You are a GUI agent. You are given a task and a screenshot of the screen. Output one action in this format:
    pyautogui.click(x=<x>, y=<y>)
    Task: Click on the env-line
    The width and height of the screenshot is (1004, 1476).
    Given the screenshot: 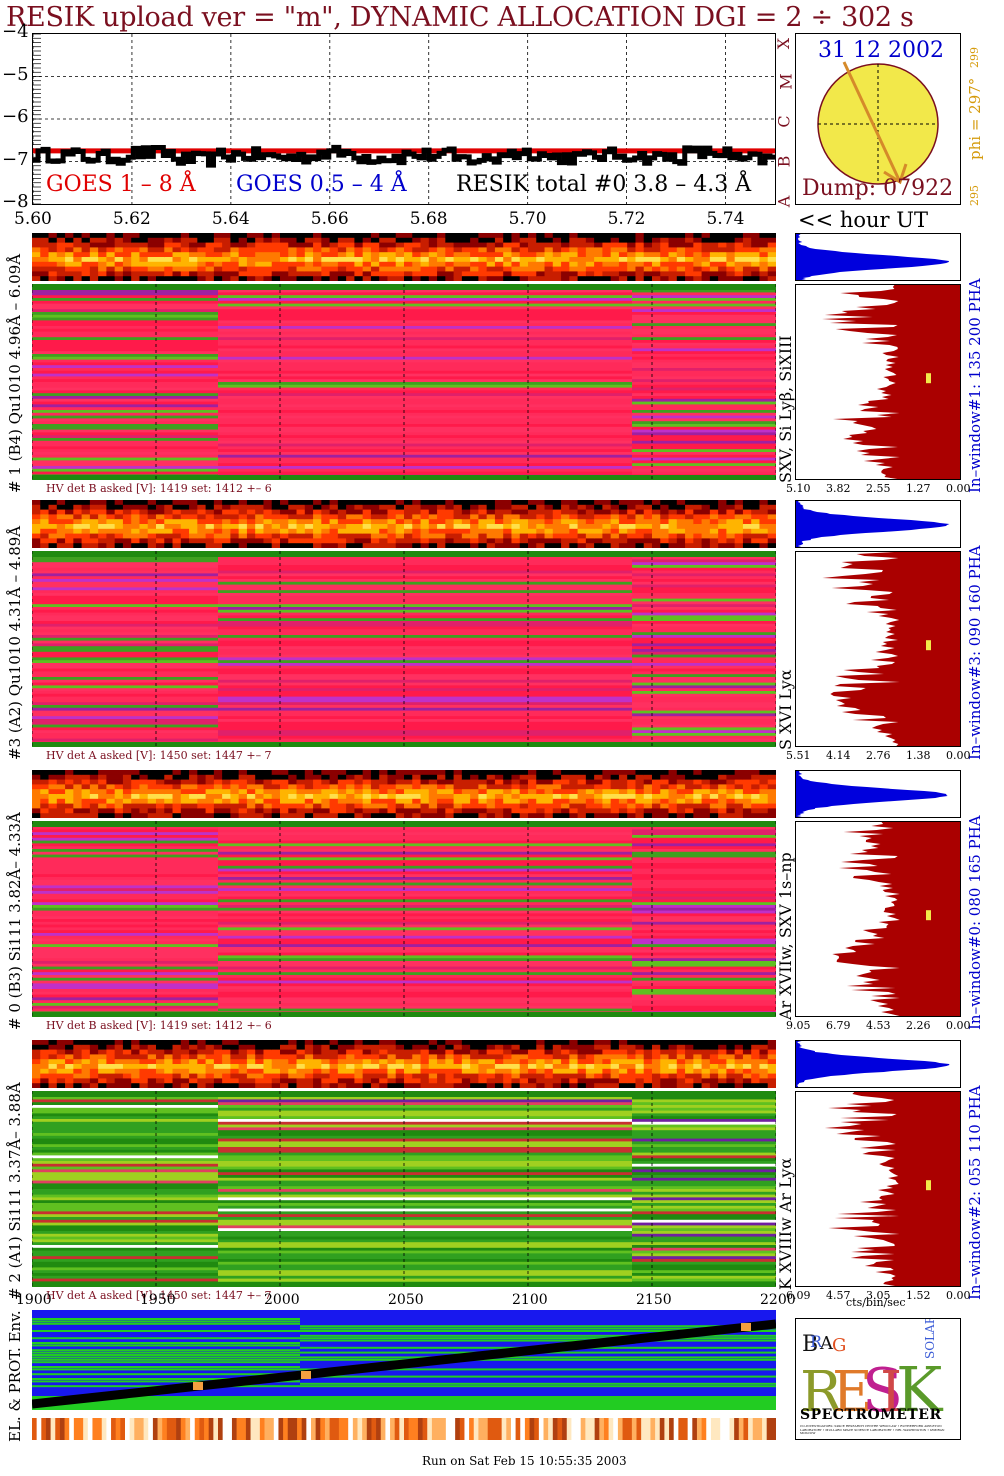 What is the action you would take?
    pyautogui.click(x=538, y=1376)
    